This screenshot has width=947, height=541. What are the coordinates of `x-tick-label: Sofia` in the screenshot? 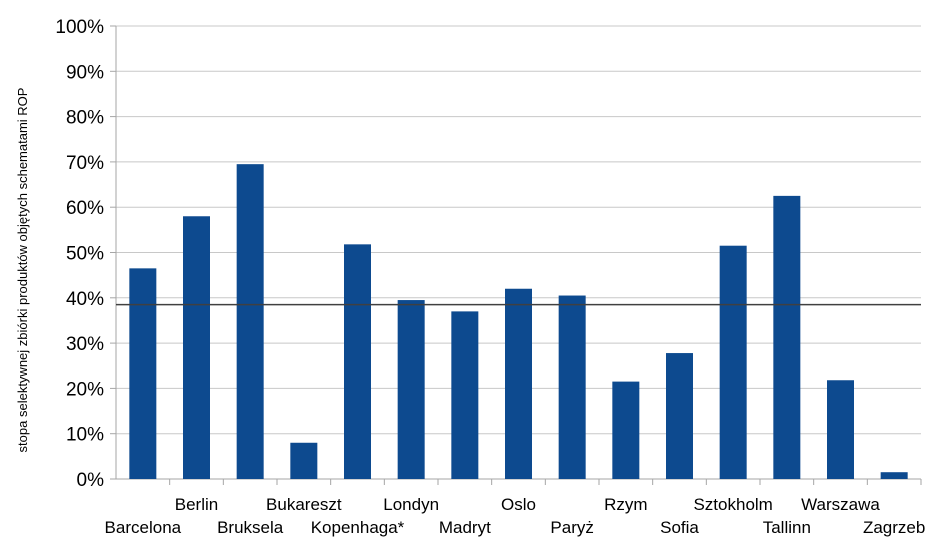 It's located at (679, 527).